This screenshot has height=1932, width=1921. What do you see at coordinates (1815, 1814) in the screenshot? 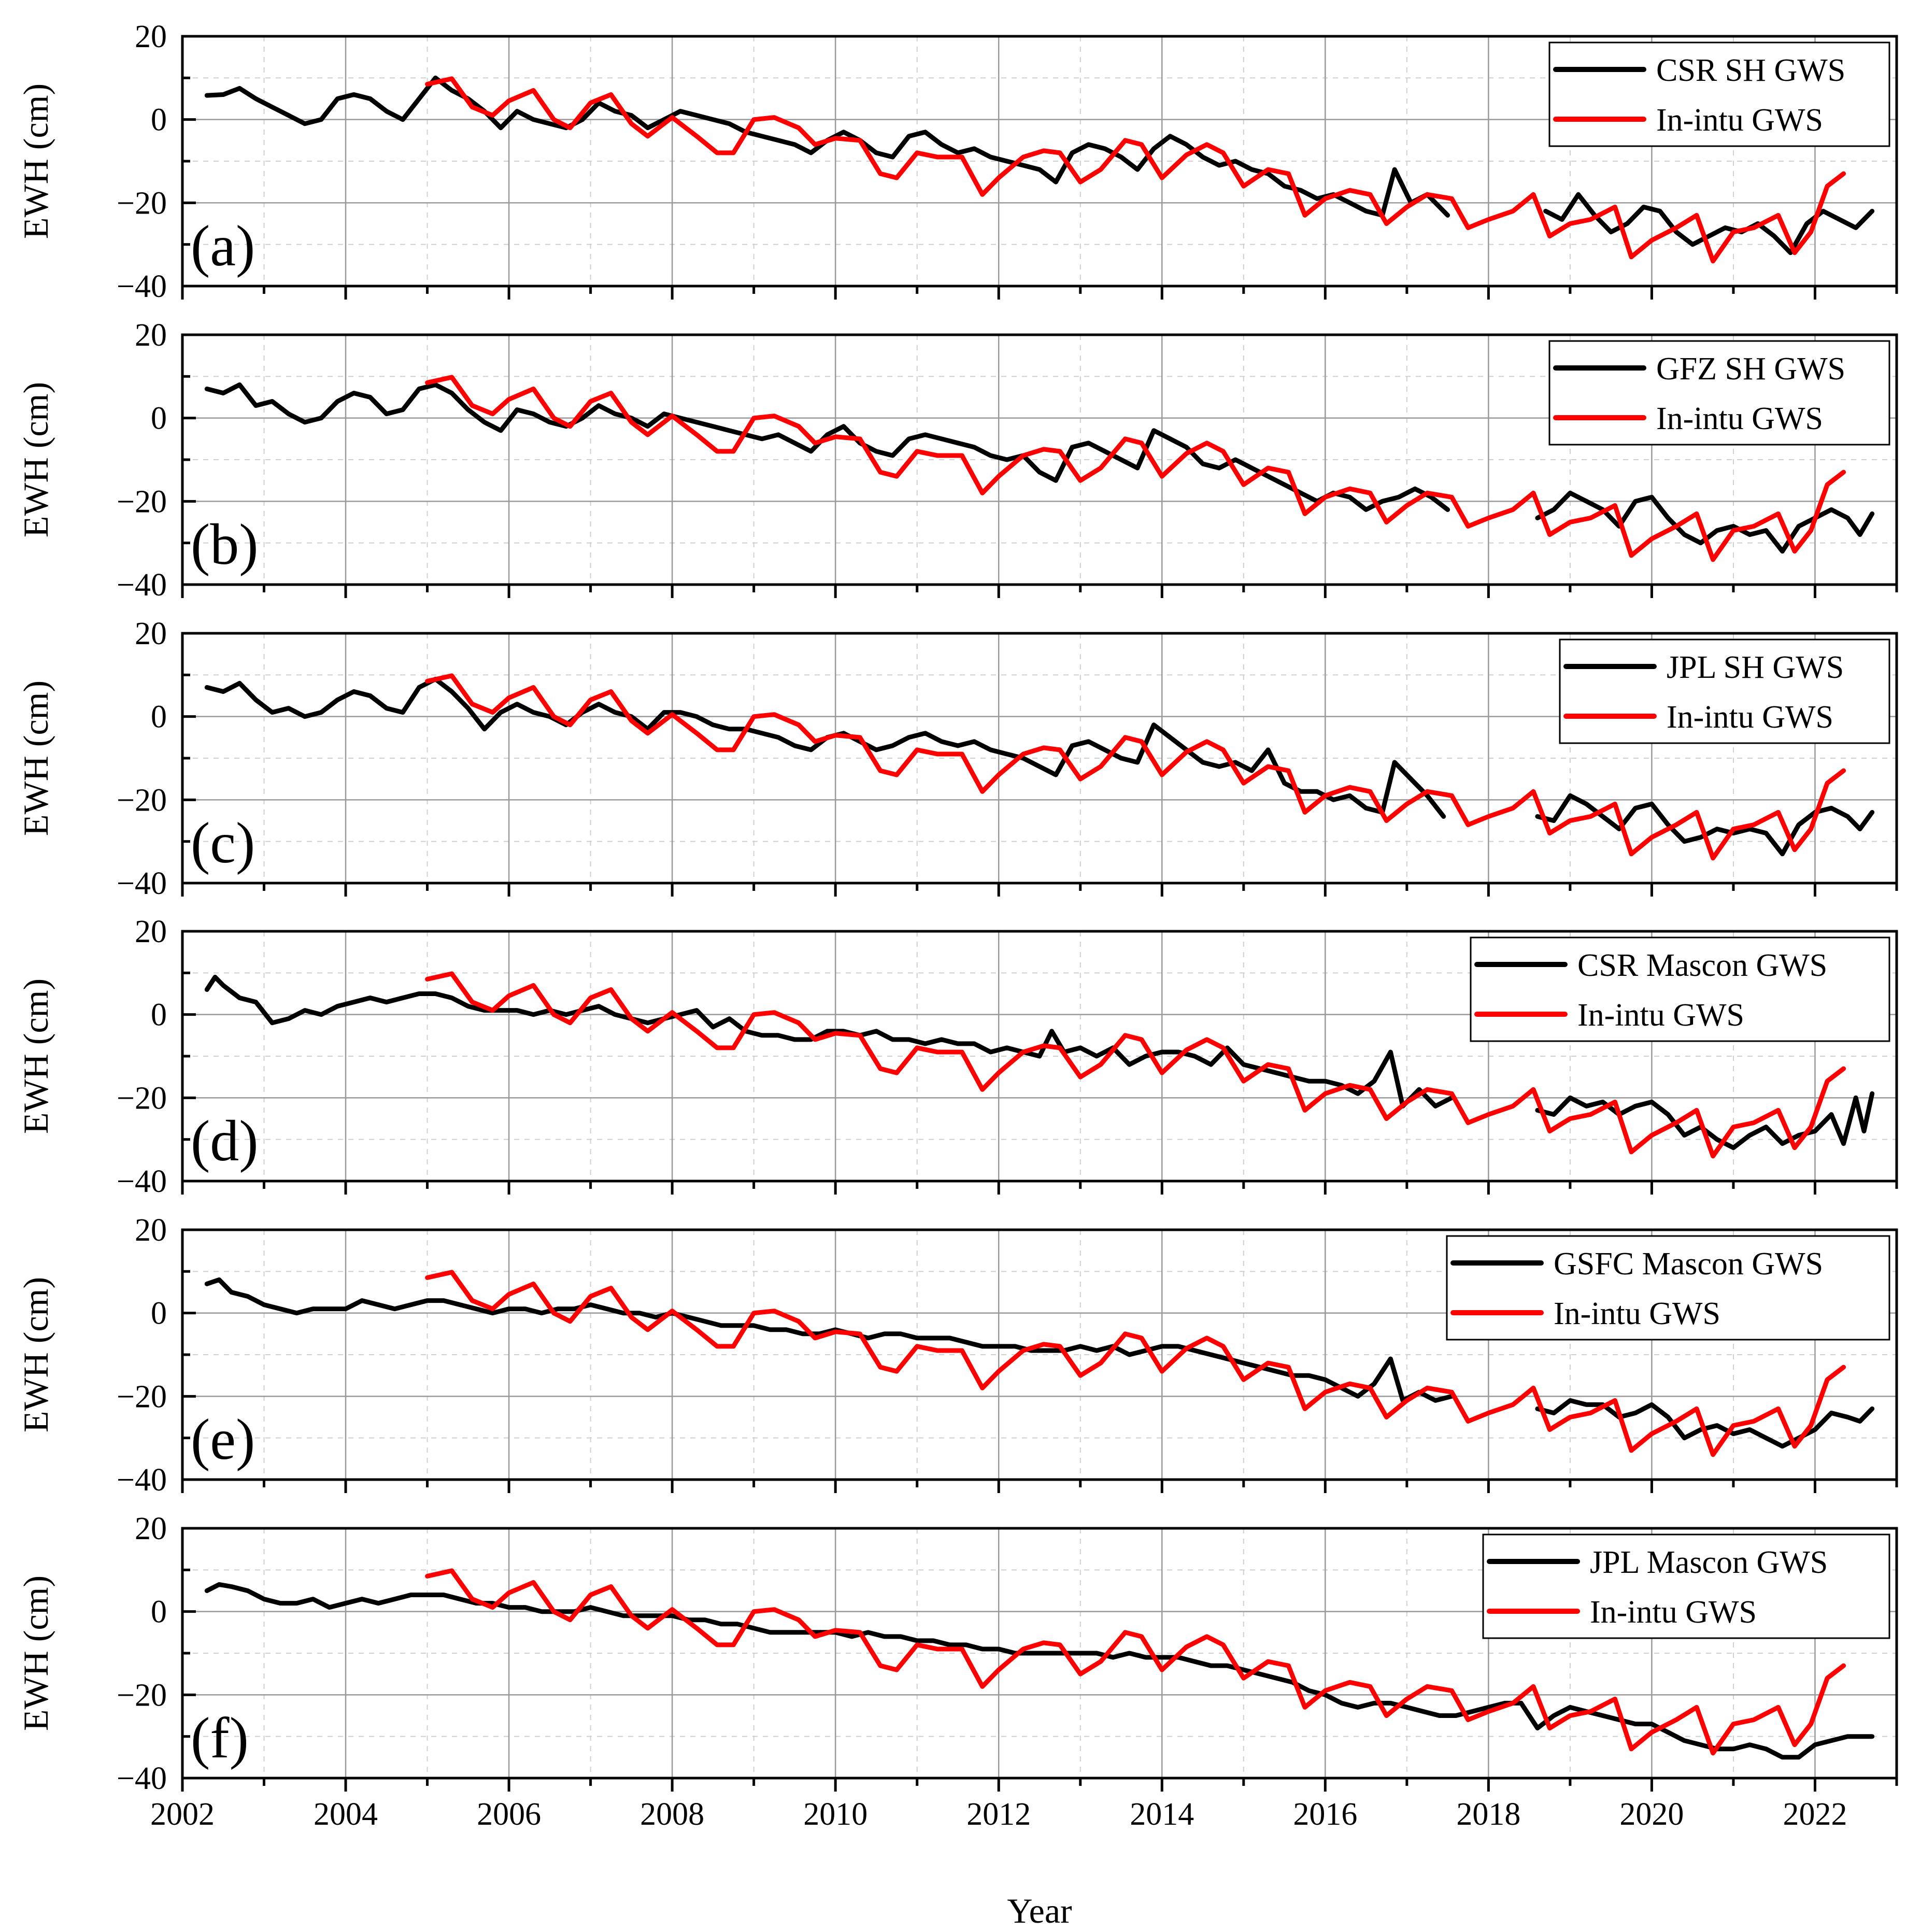
I see `x-tick-label: 2022` at bounding box center [1815, 1814].